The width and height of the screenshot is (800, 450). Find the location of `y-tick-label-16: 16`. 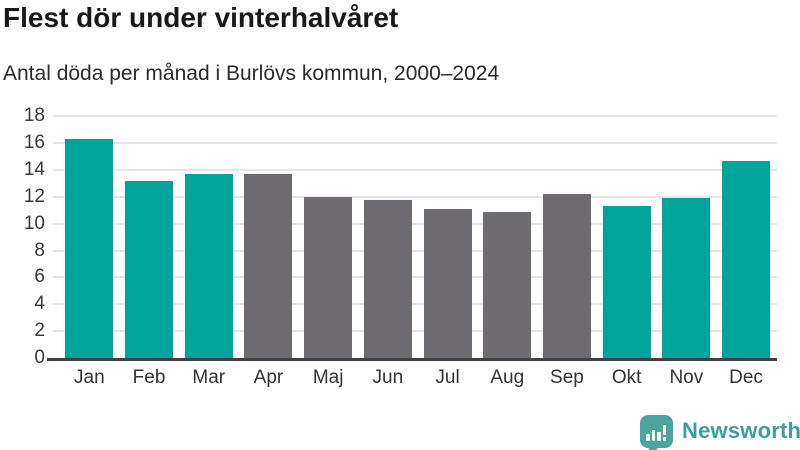

y-tick-label-16: 16 is located at coordinates (34, 143).